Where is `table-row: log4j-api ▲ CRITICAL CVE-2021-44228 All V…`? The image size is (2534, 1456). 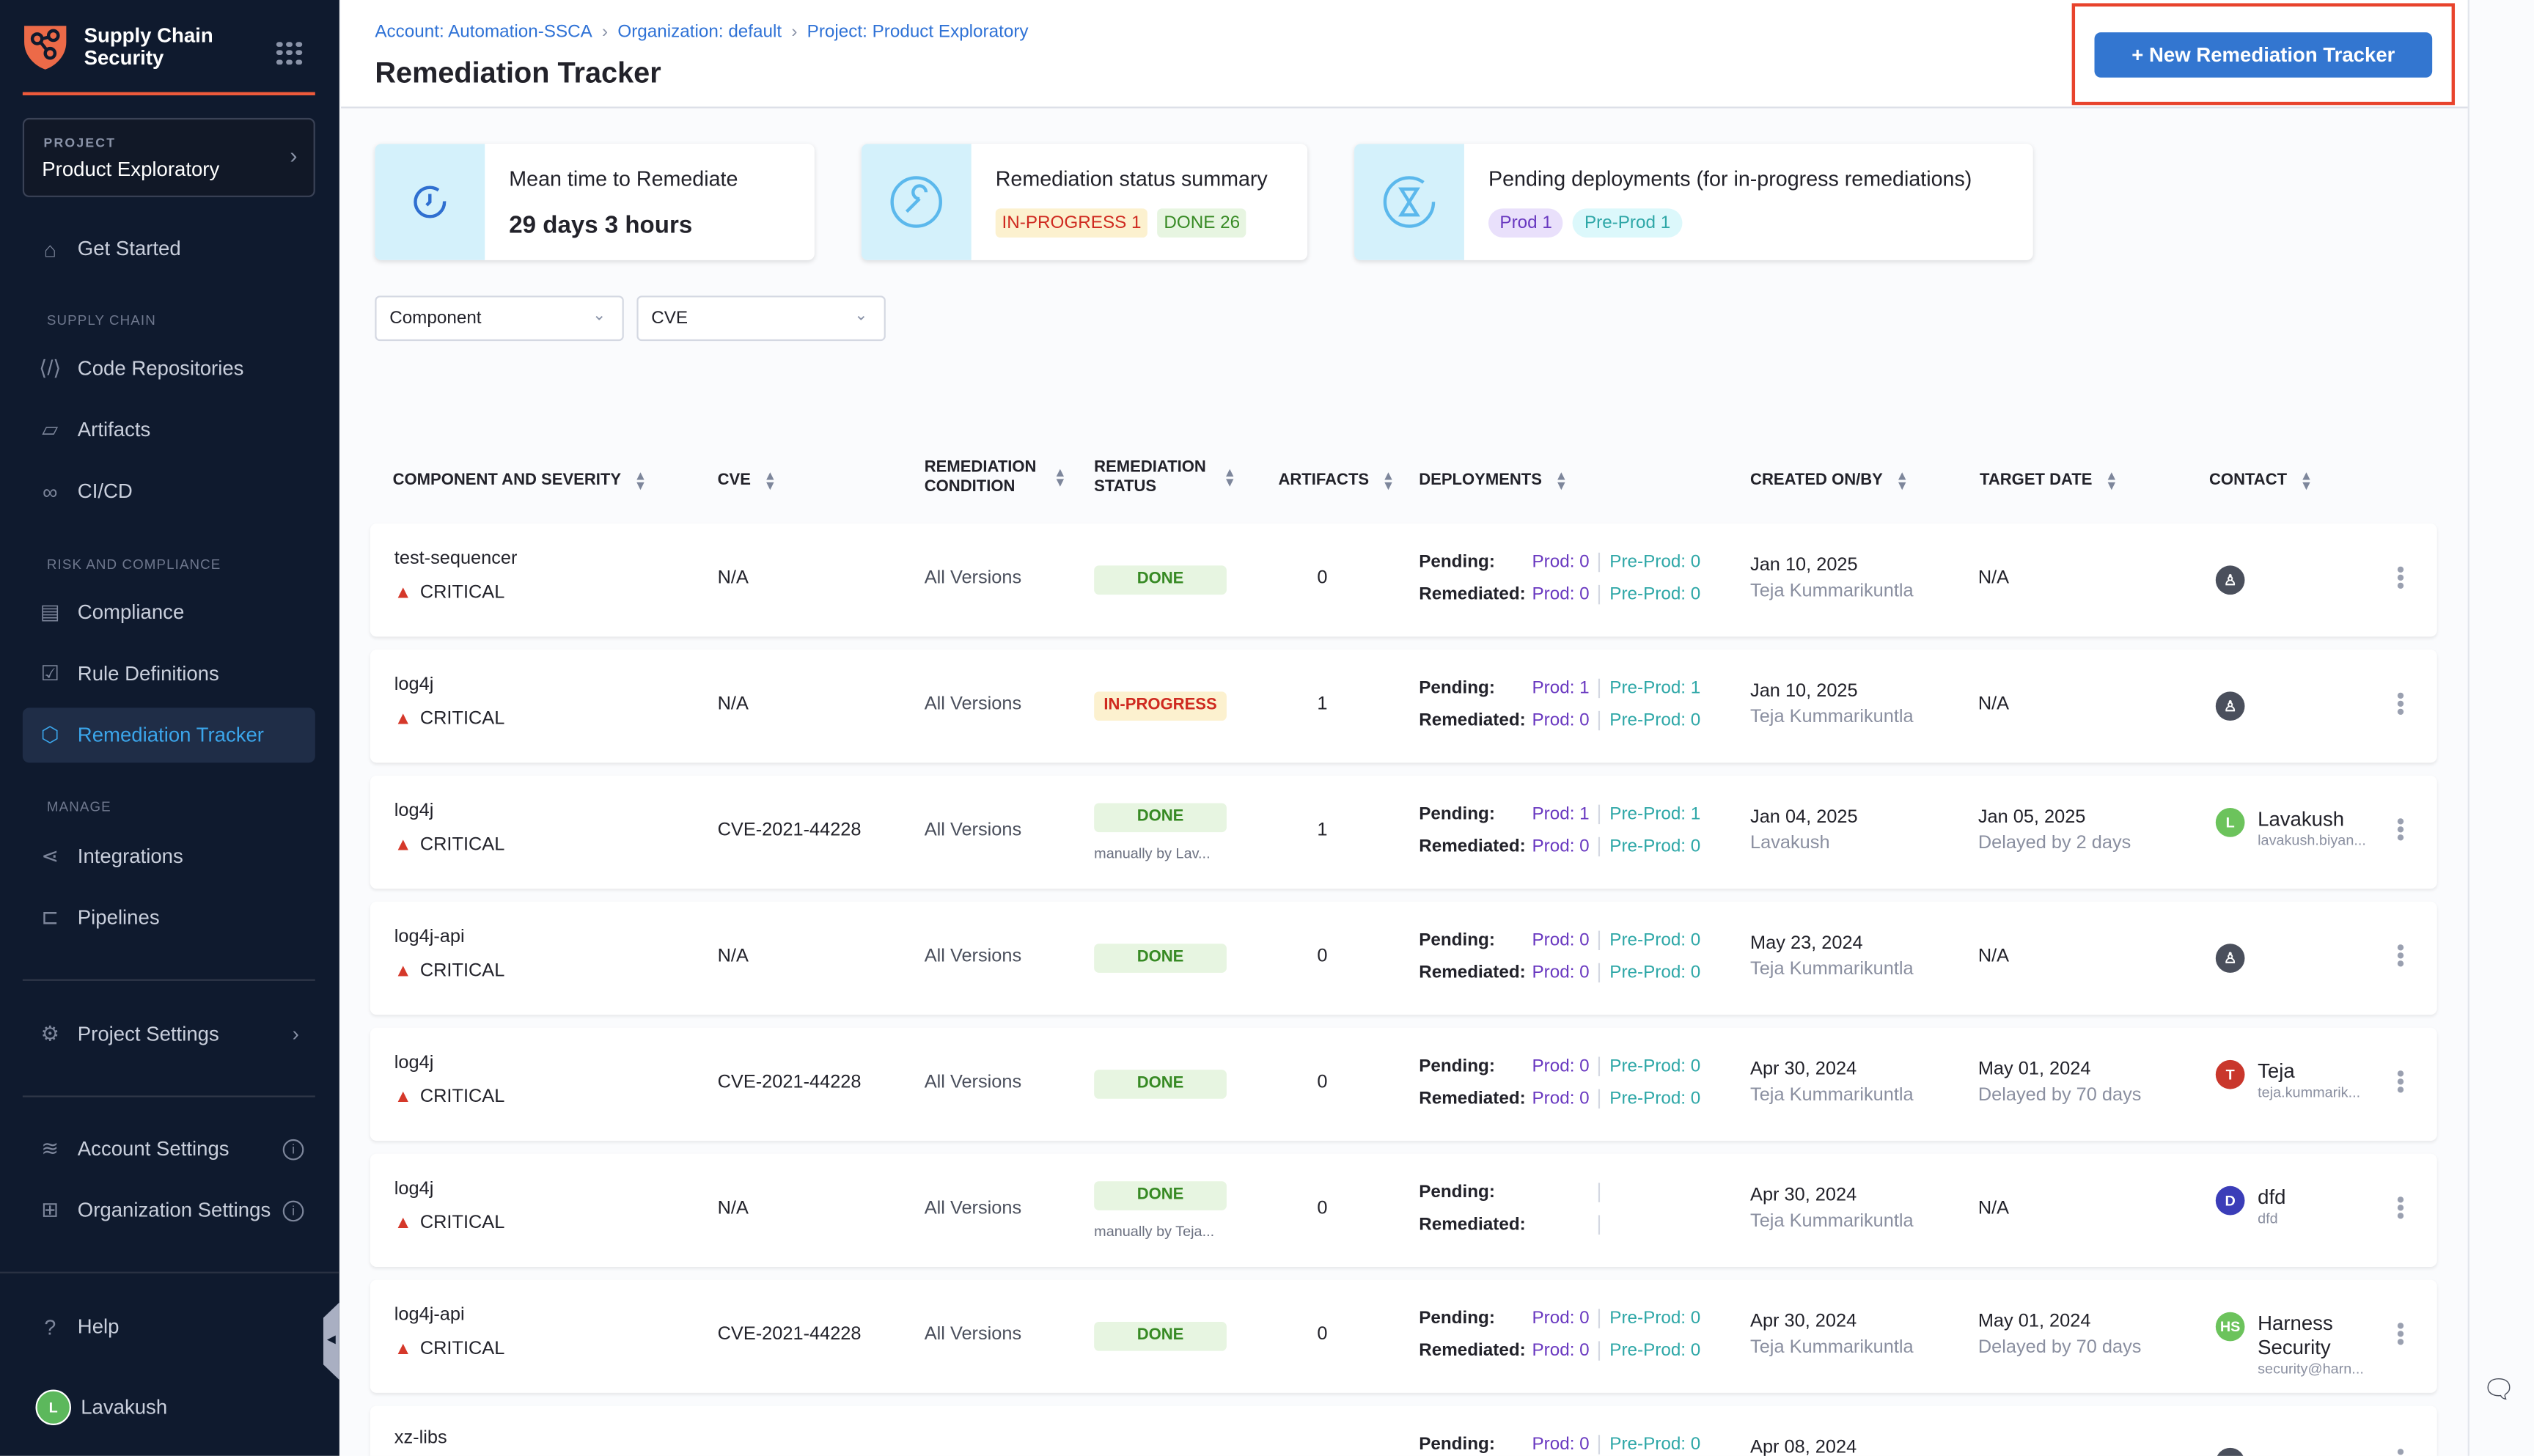
table-row: log4j-api ▲ CRITICAL CVE-2021-44228 All V… is located at coordinates (1403, 1336).